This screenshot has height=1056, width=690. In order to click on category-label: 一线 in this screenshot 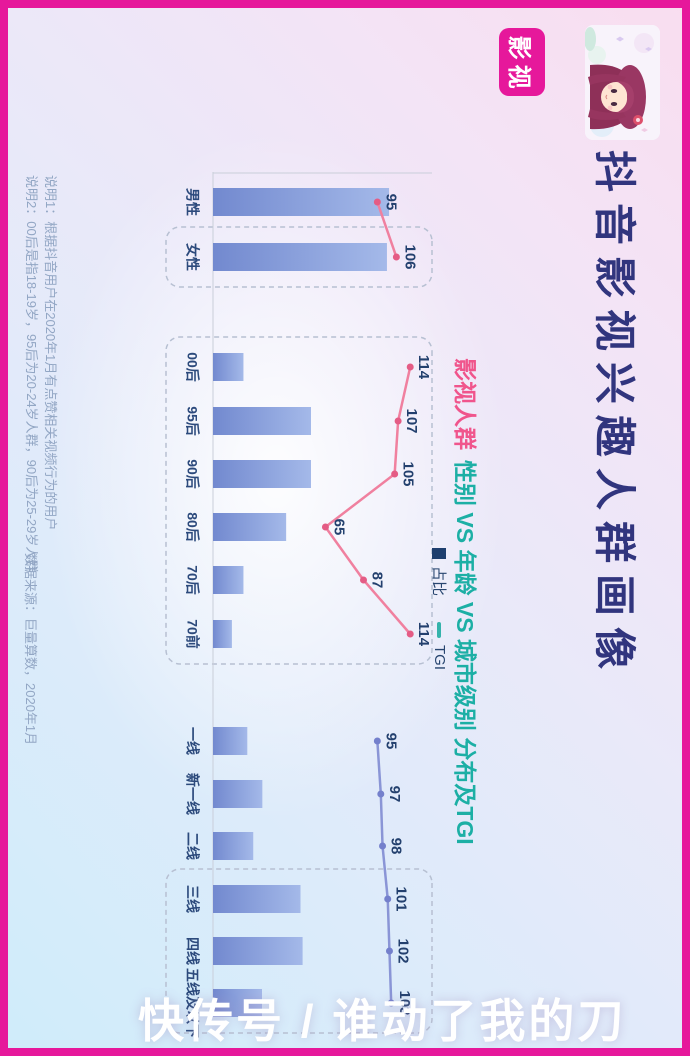, I will do `click(193, 741)`.